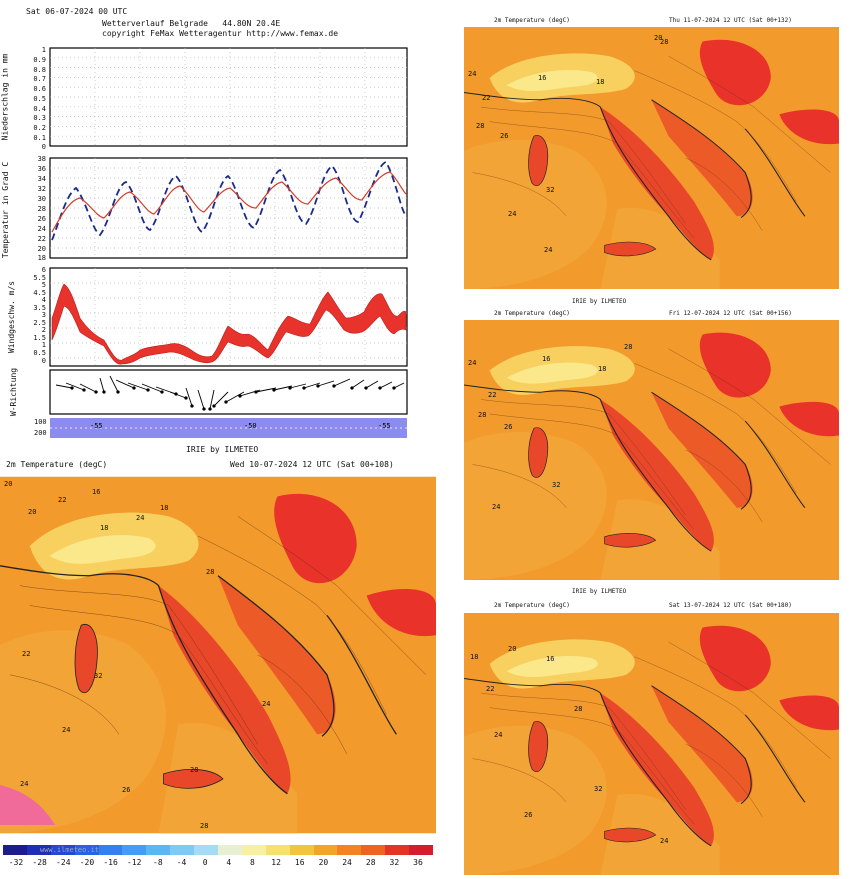  What do you see at coordinates (651, 158) in the screenshot?
I see `map-image-thu` at bounding box center [651, 158].